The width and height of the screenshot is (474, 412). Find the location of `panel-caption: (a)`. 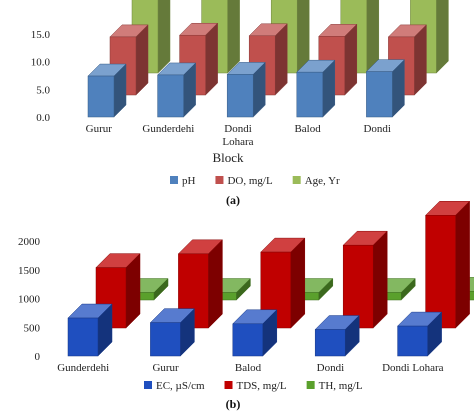

panel-caption: (a) is located at coordinates (233, 200).